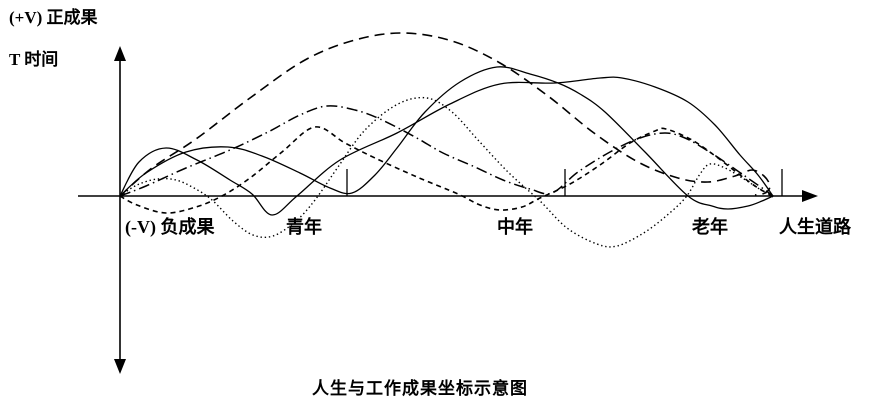 Image resolution: width=872 pixels, height=416 pixels. I want to click on x-axis-right-arrowhead-icon, so click(810, 196).